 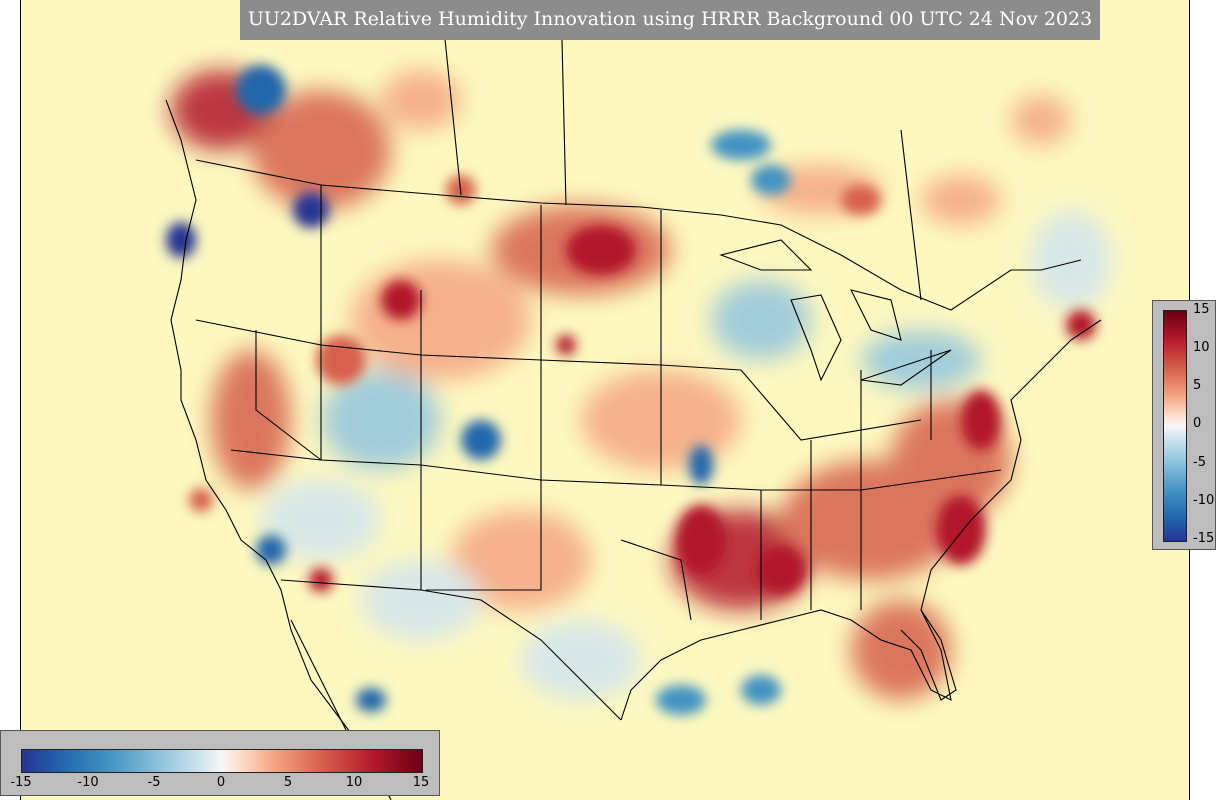 I want to click on hbar-tick: 10, so click(x=354, y=782).